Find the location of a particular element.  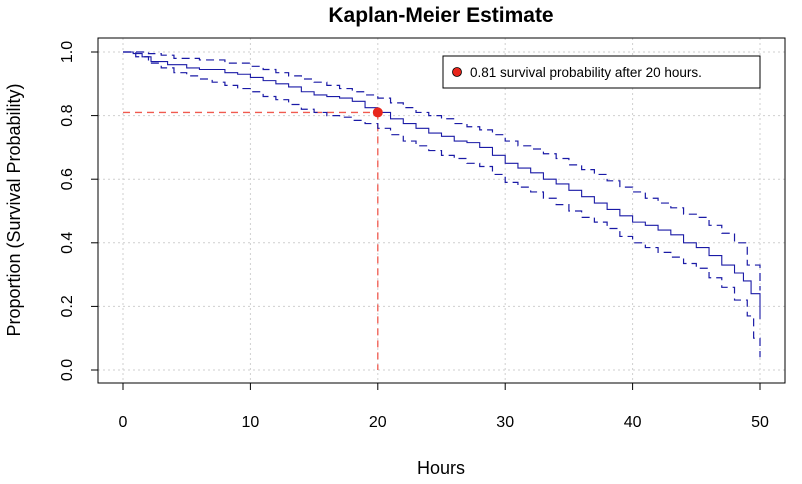

y-tick-label-1: 0.2 is located at coordinates (67, 306).